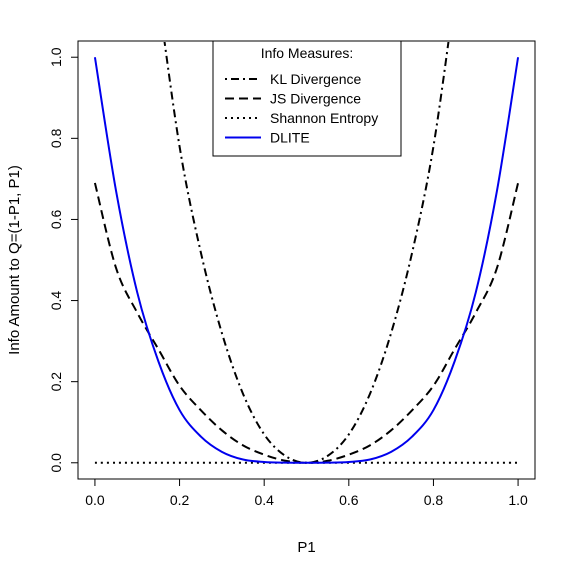  I want to click on legend-label: KL Divergence, so click(316, 79).